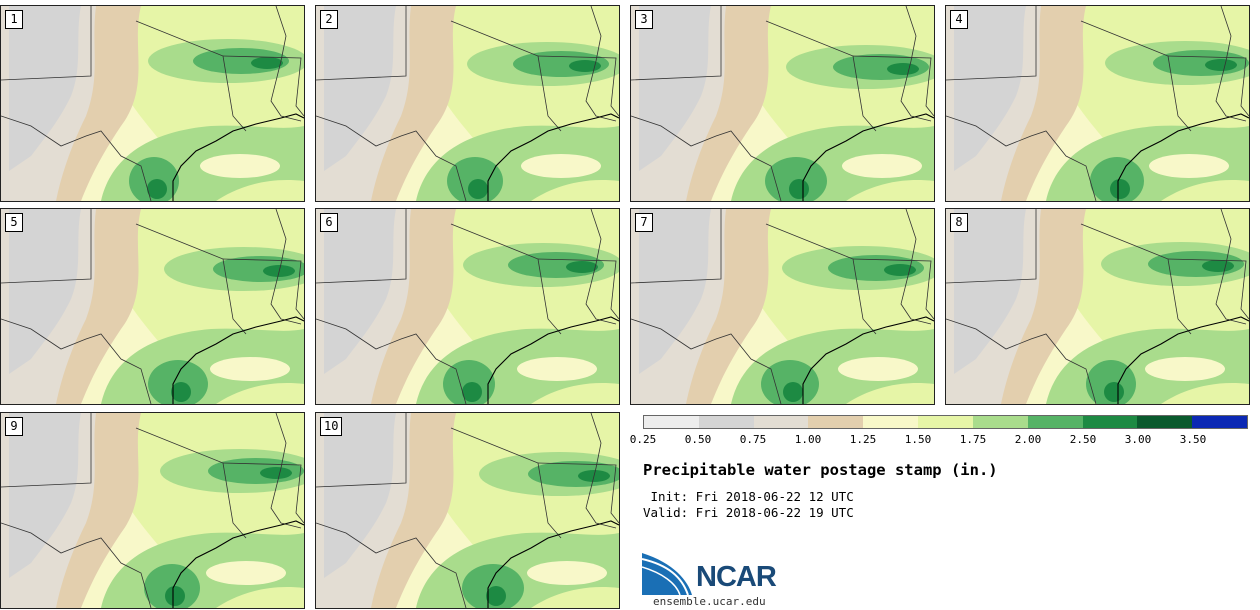 Image resolution: width=1260 pixels, height=610 pixels. I want to click on ensemble-member-map: 2, so click(467, 103).